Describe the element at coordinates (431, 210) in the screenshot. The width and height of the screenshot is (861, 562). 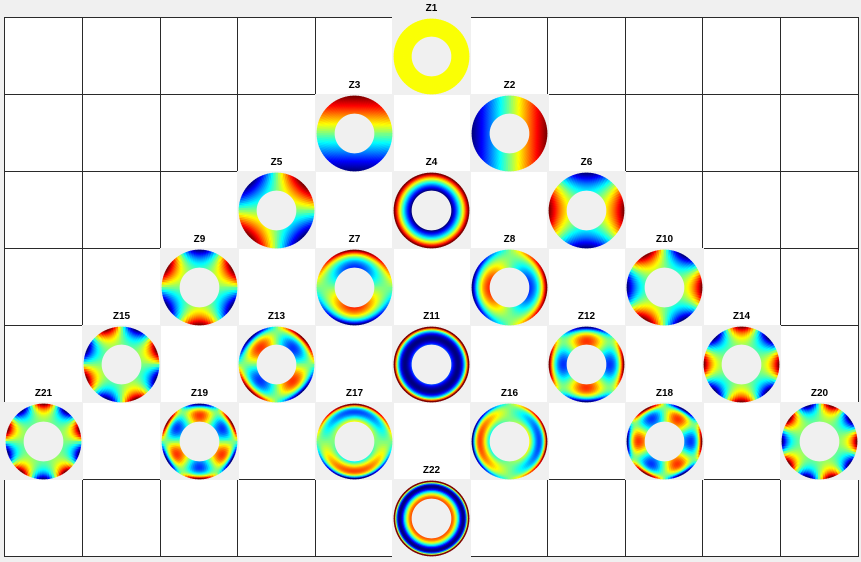
I see `zernike-ring-z4` at that location.